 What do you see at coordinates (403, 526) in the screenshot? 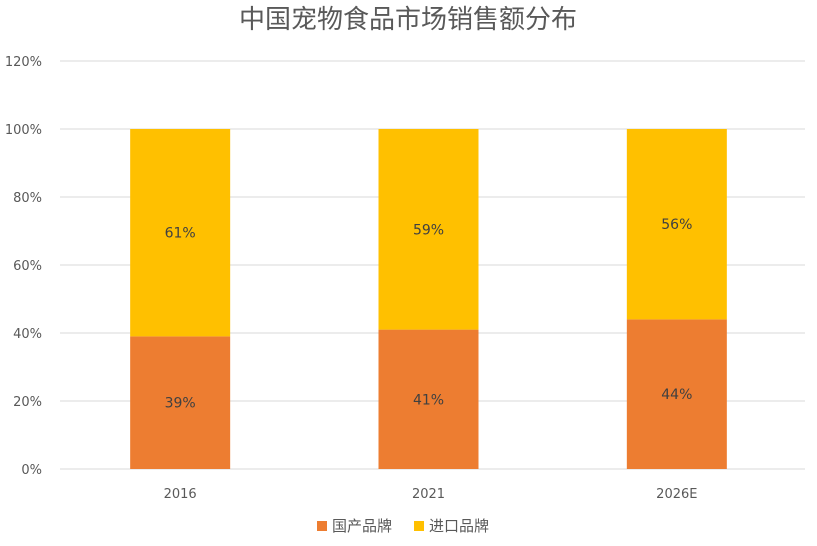
I see `legend: 国产品牌 进口品牌` at bounding box center [403, 526].